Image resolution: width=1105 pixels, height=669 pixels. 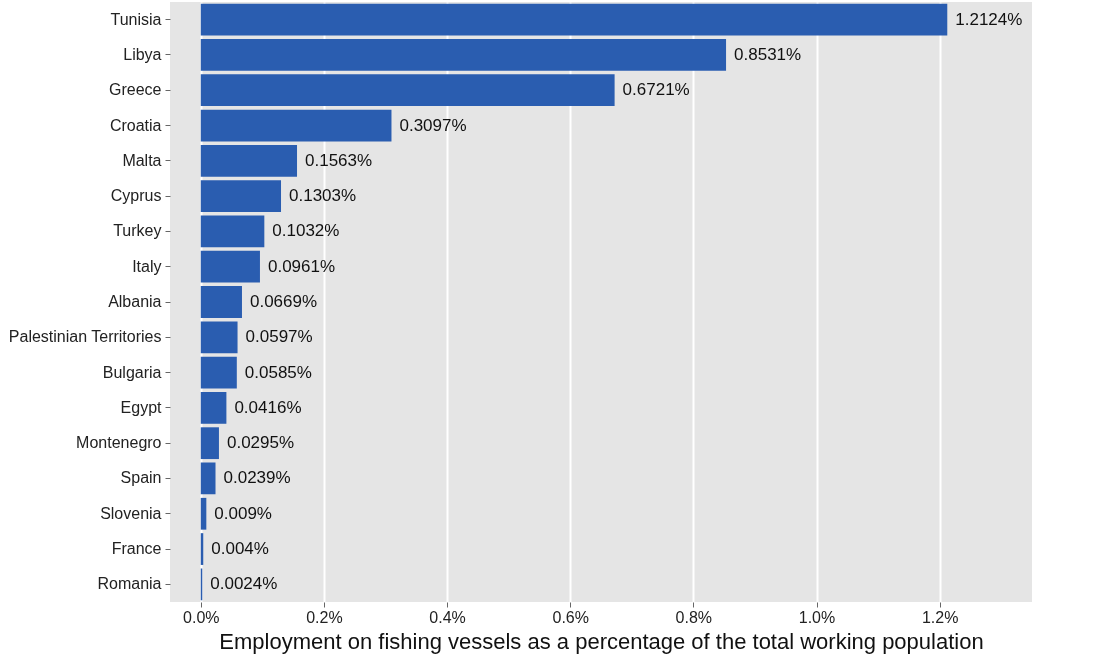 What do you see at coordinates (768, 54) in the screenshot?
I see `data-label: 0.8531%` at bounding box center [768, 54].